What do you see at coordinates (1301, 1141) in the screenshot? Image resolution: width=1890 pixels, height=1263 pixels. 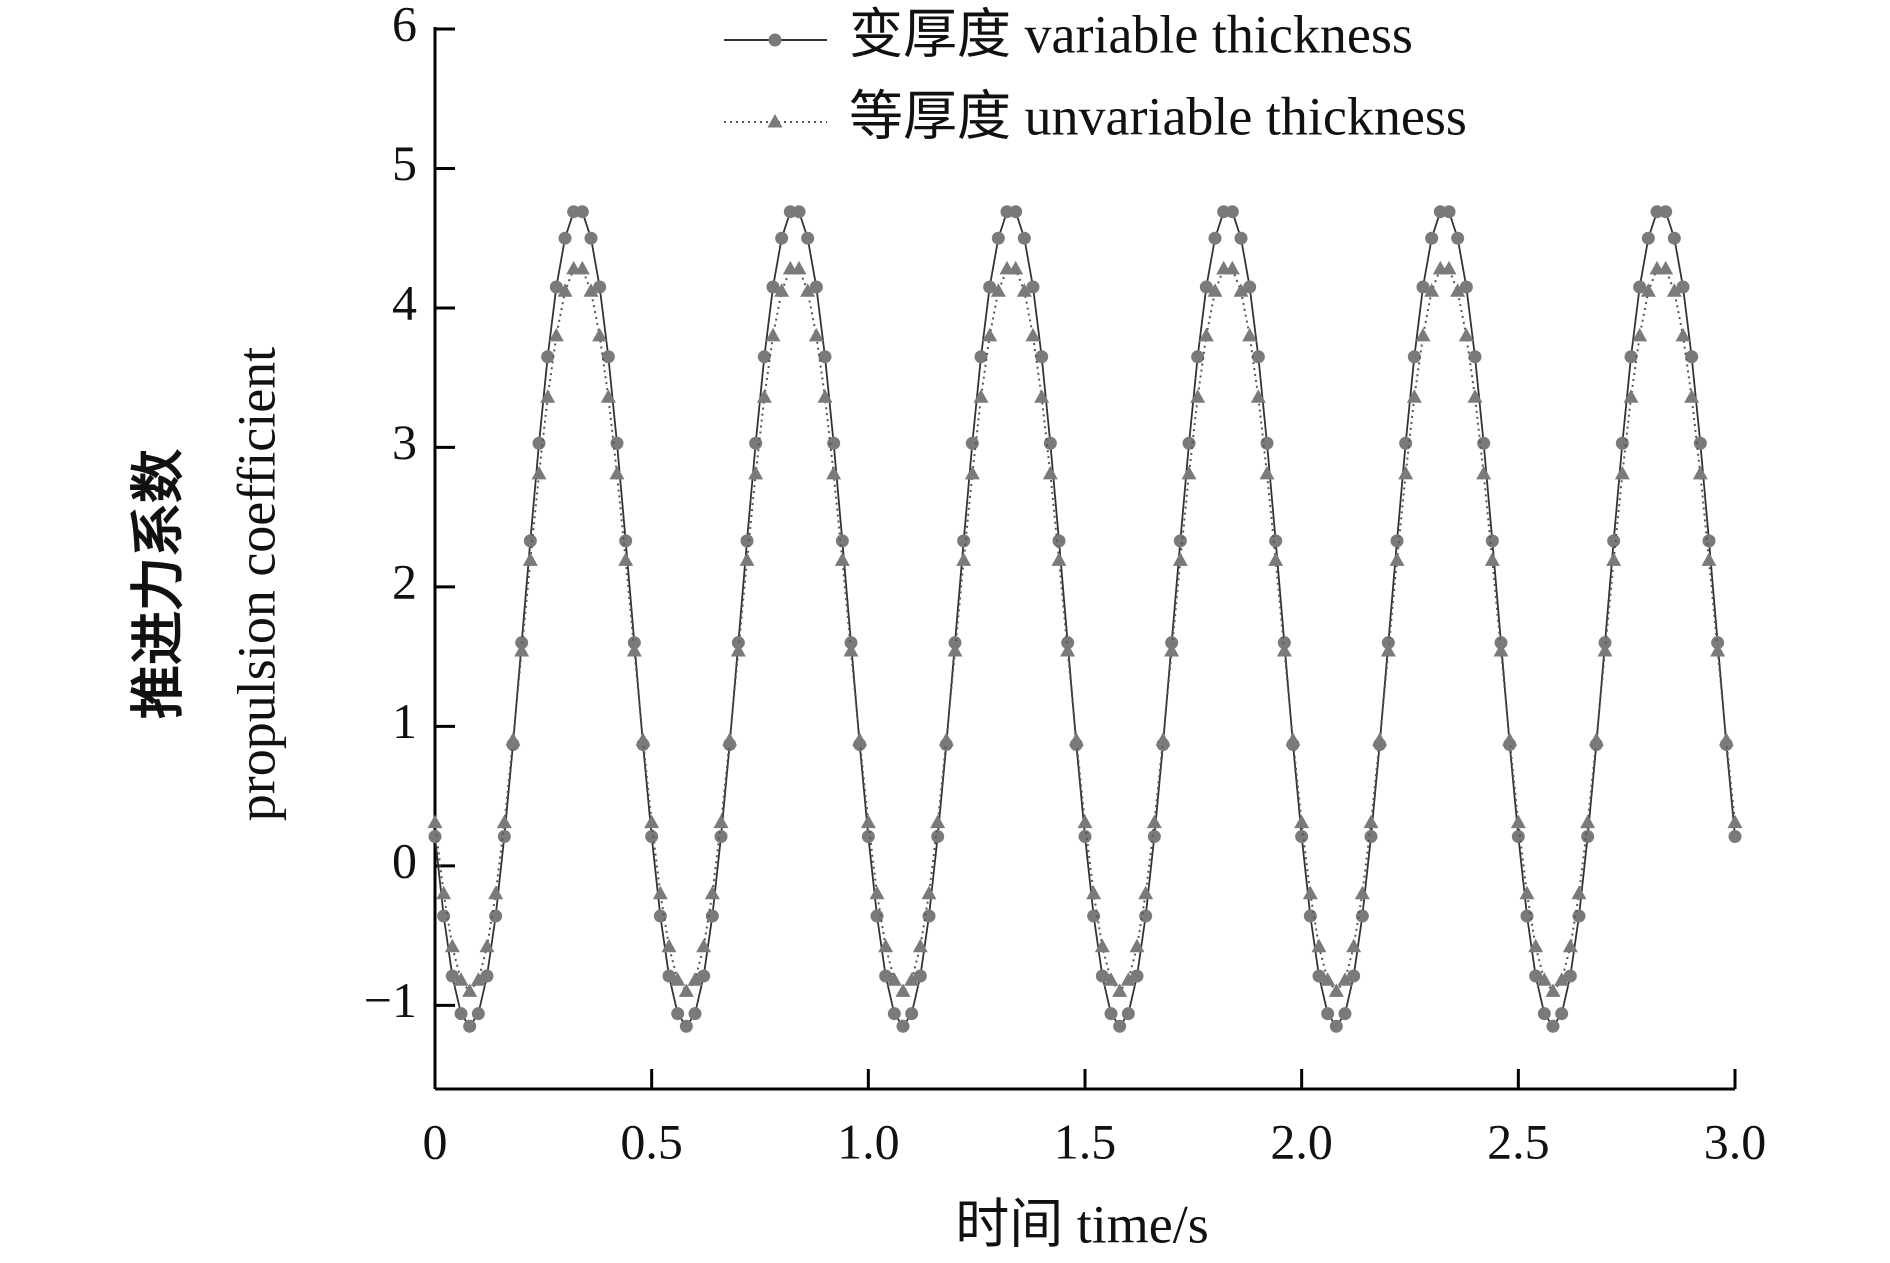 I see `x-tick-label: 2.0` at bounding box center [1301, 1141].